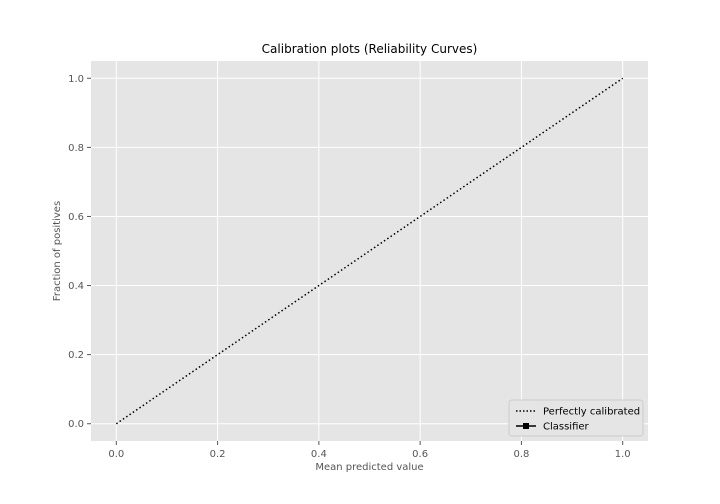 Image resolution: width=720 pixels, height=504 pixels. Describe the element at coordinates (218, 454) in the screenshot. I see `x-tick-label: 0.2` at that location.